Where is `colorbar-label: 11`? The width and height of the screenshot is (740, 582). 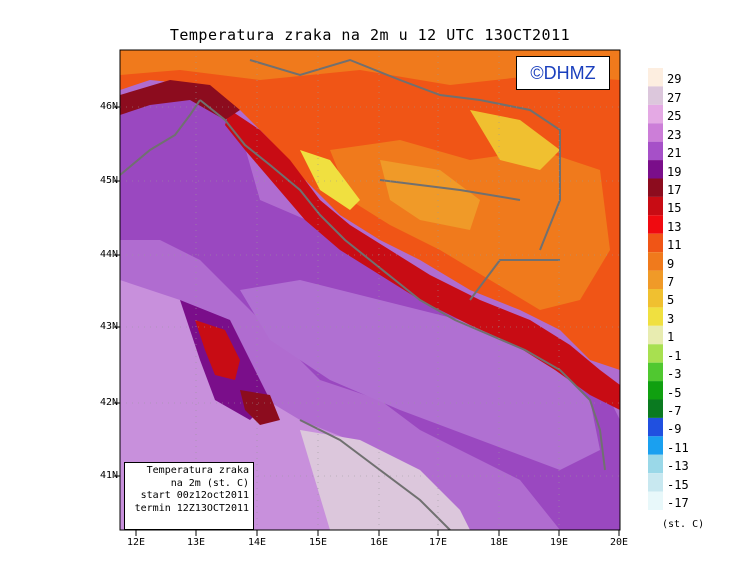
colorbar-label: 11 is located at coordinates (674, 245).